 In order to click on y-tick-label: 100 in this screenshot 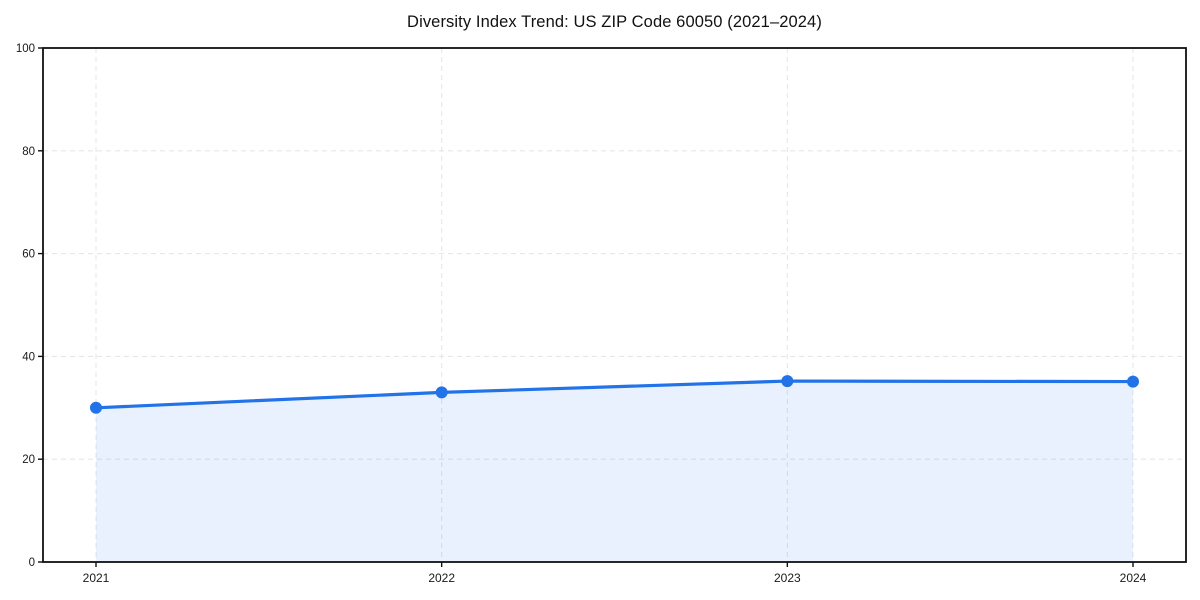, I will do `click(25, 49)`.